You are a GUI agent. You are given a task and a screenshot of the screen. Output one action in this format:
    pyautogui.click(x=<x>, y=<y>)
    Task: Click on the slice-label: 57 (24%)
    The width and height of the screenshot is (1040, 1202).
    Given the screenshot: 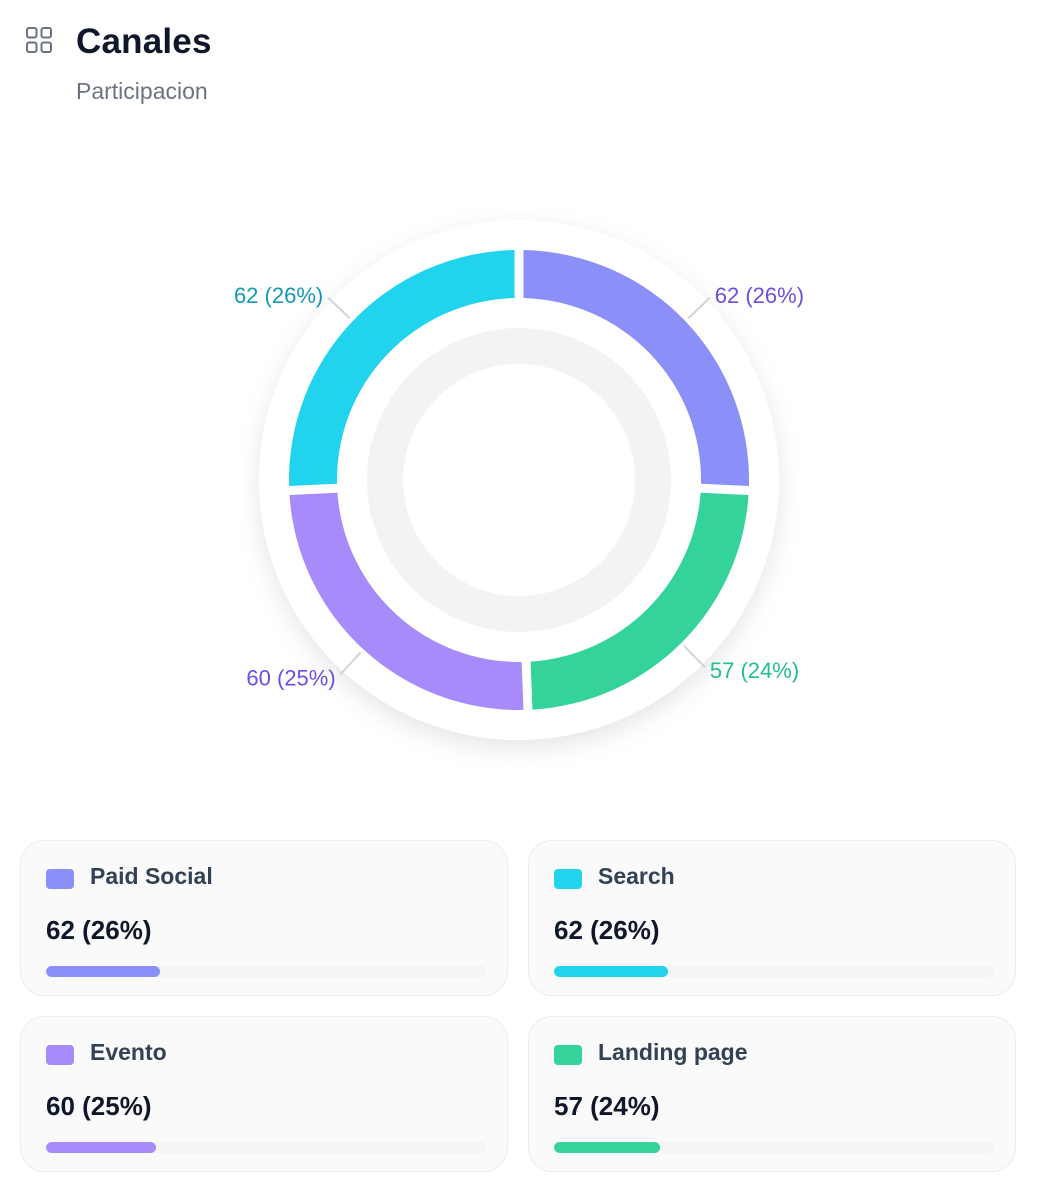 What is the action you would take?
    pyautogui.click(x=754, y=670)
    